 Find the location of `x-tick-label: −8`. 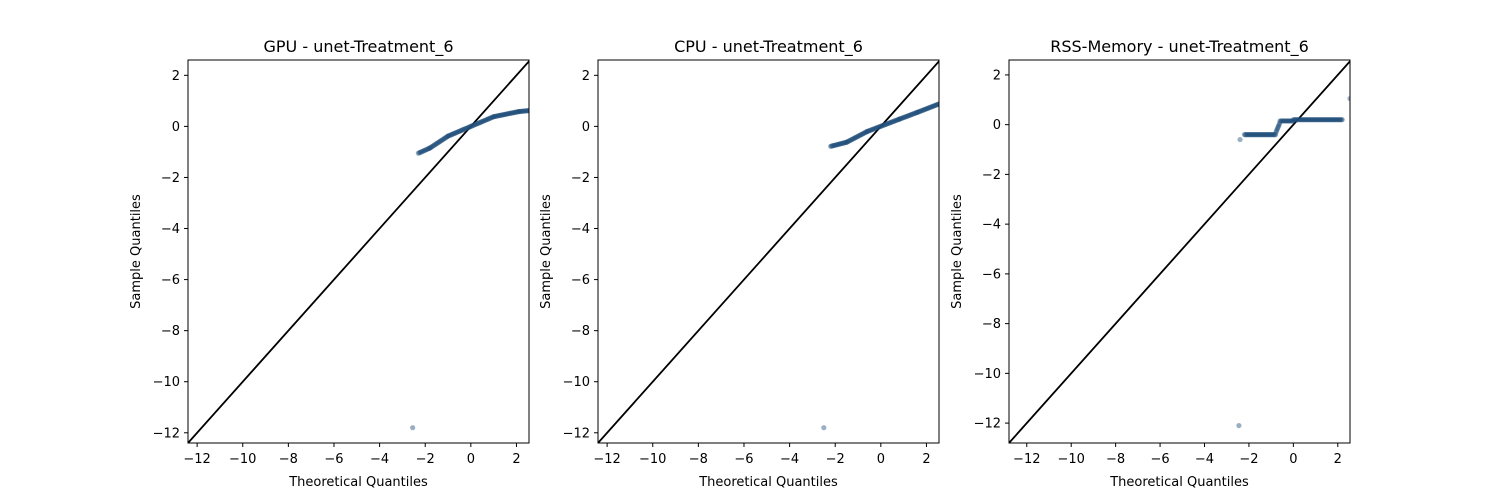

x-tick-label: −8 is located at coordinates (698, 459).